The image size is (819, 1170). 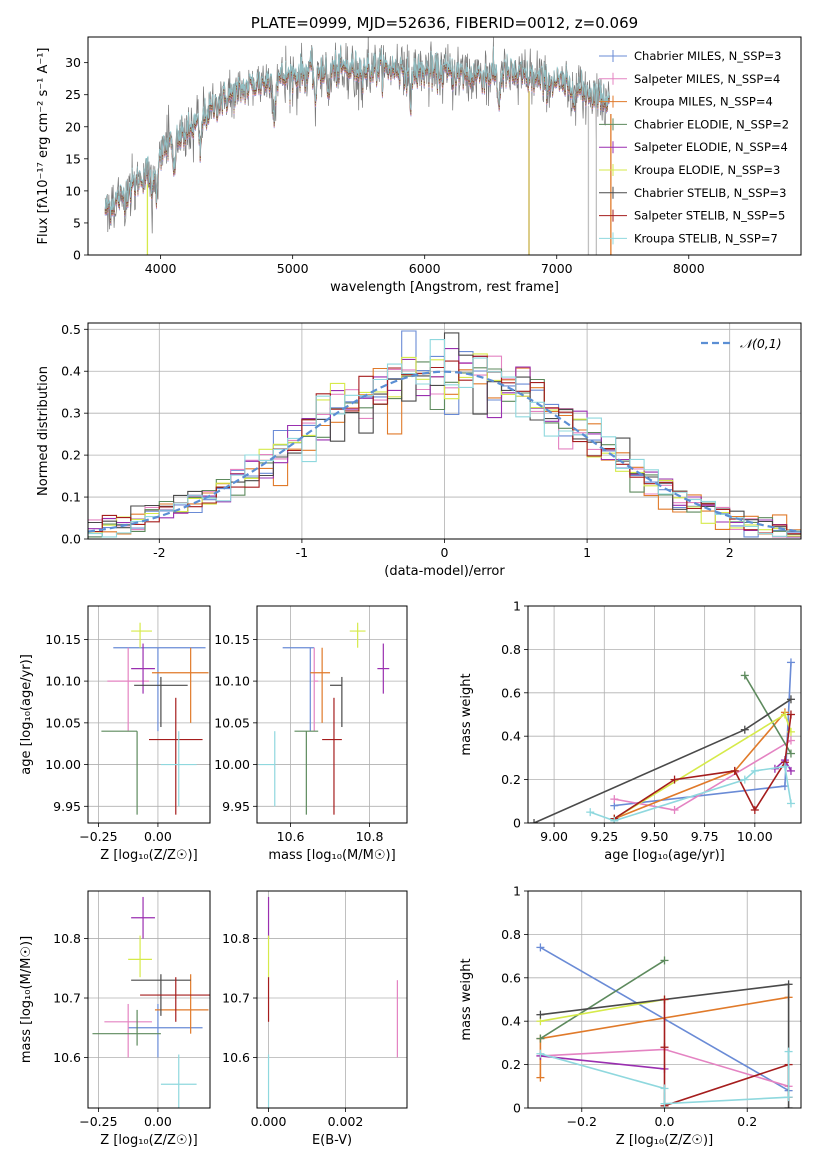 I want to click on ytick-label: 0.3, so click(x=71, y=413).